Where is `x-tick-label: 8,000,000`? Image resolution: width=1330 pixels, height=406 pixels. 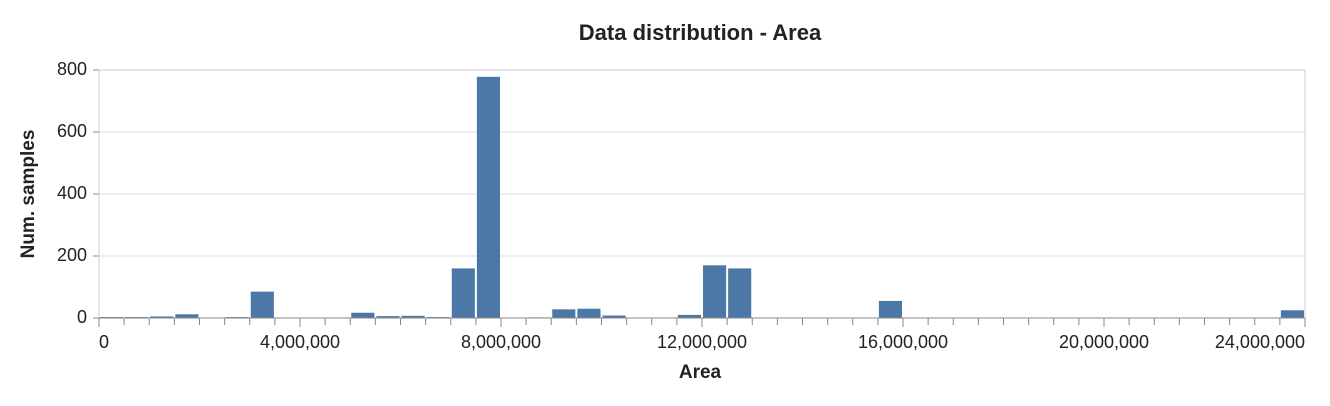
x-tick-label: 8,000,000 is located at coordinates (501, 342).